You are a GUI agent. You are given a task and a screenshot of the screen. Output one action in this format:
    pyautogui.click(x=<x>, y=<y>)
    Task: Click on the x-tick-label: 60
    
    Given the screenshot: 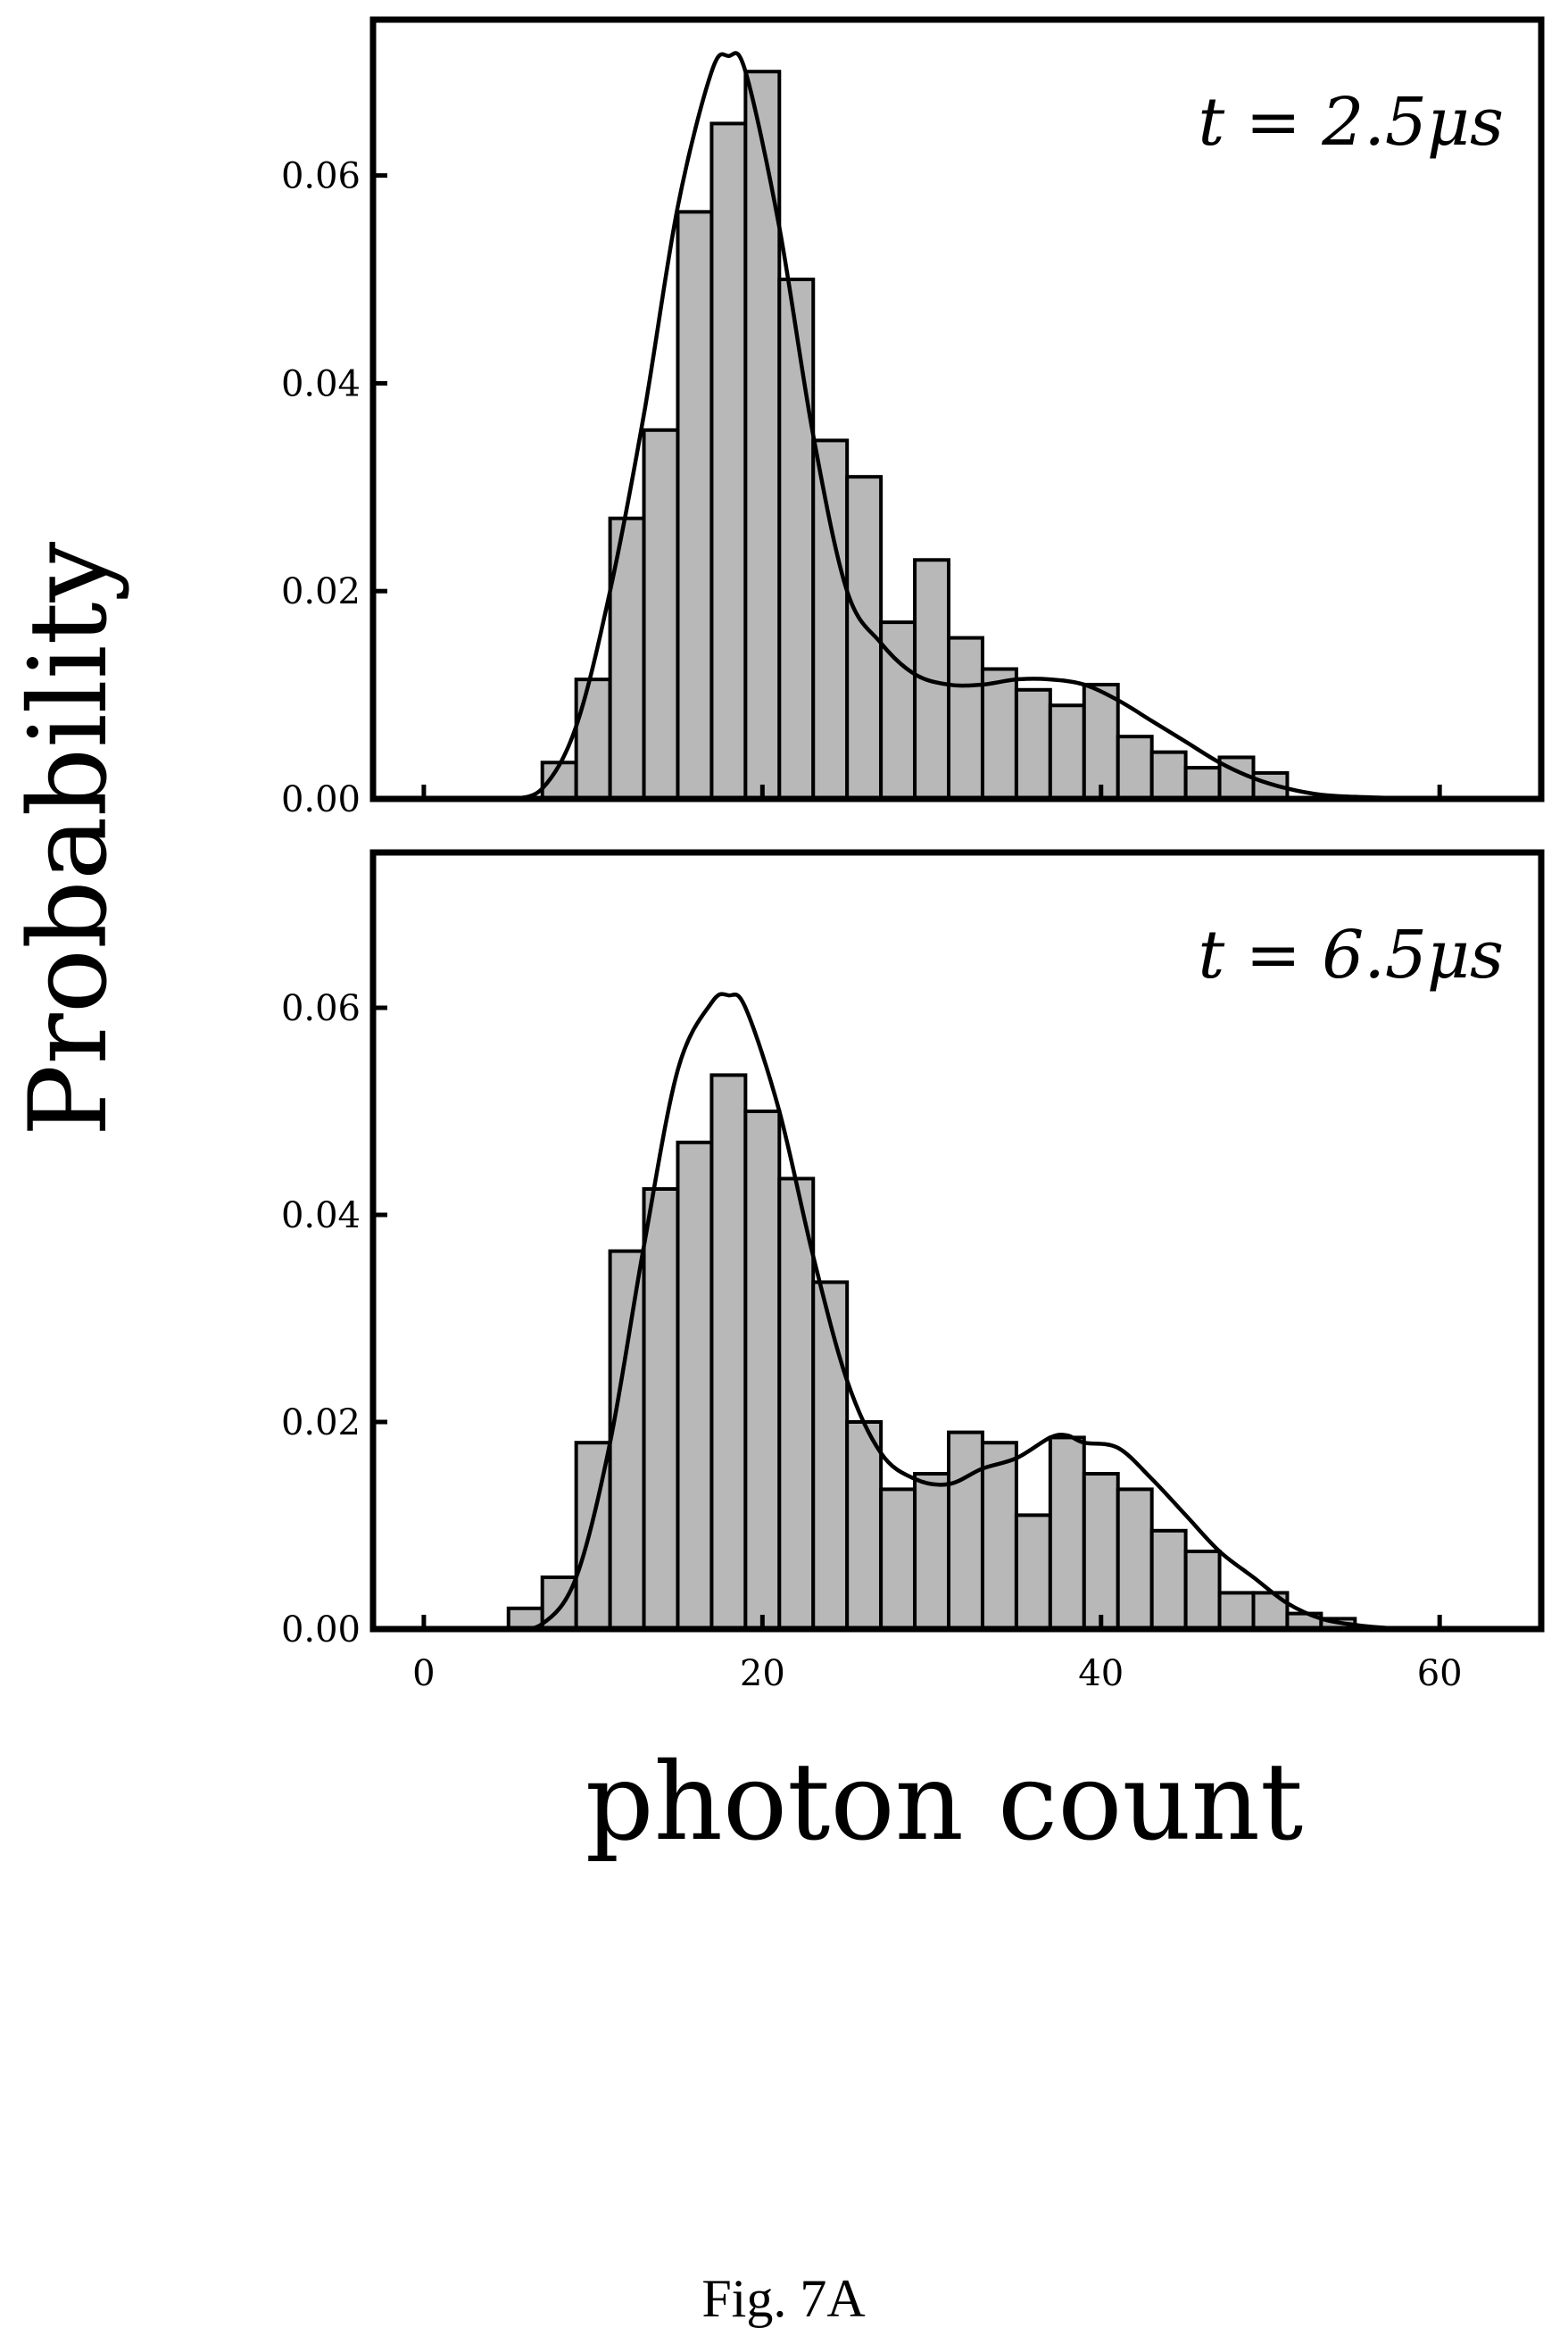 What is the action you would take?
    pyautogui.click(x=1440, y=1673)
    